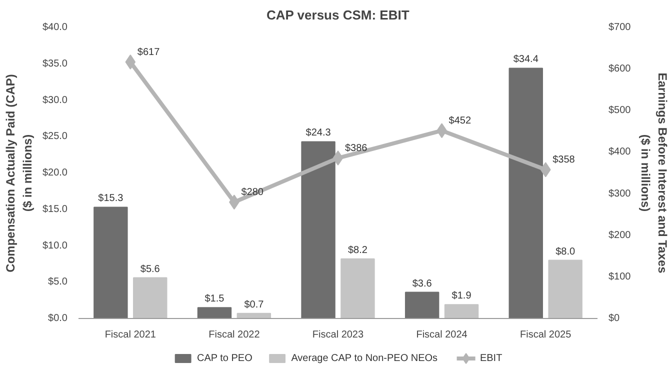 The height and width of the screenshot is (373, 672). Describe the element at coordinates (58, 282) in the screenshot. I see `y-tick-label: $5.0` at that location.